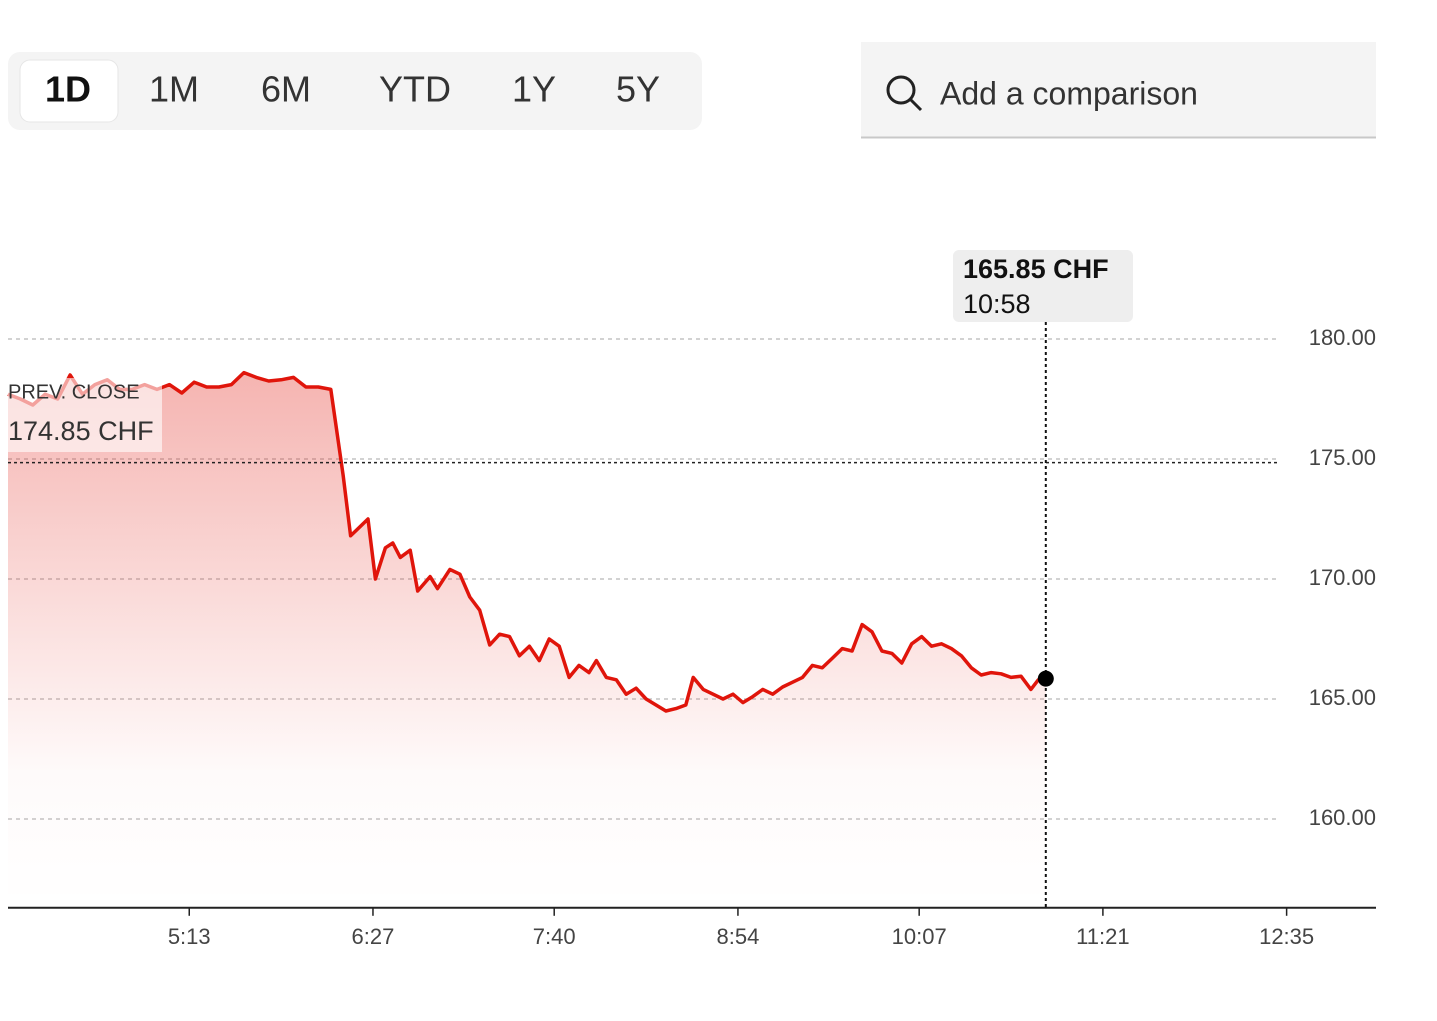 The height and width of the screenshot is (1021, 1437). Describe the element at coordinates (1286, 936) in the screenshot. I see `x-tick-label: 12:35` at that location.